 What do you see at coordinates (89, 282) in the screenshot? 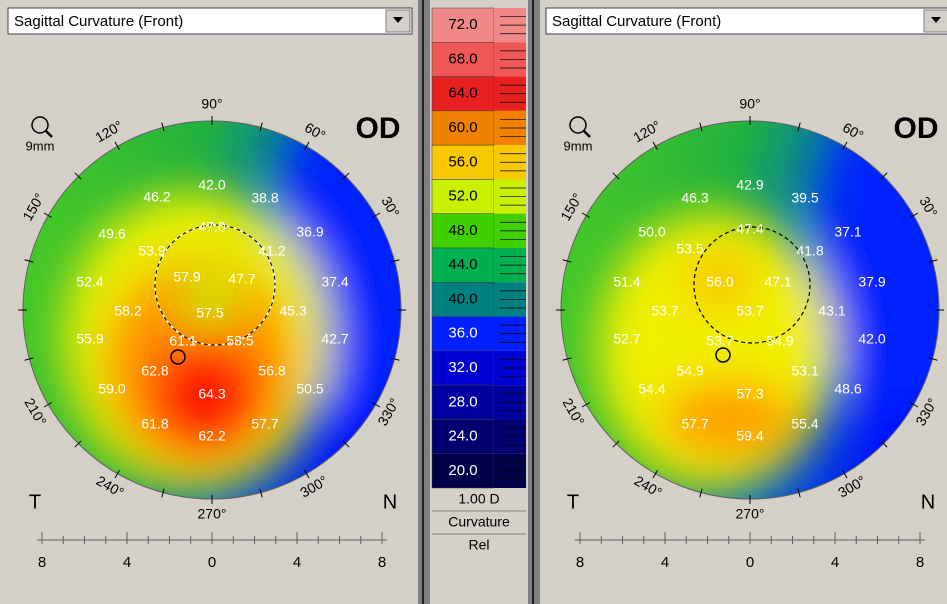
I see `map-value: 52.4` at bounding box center [89, 282].